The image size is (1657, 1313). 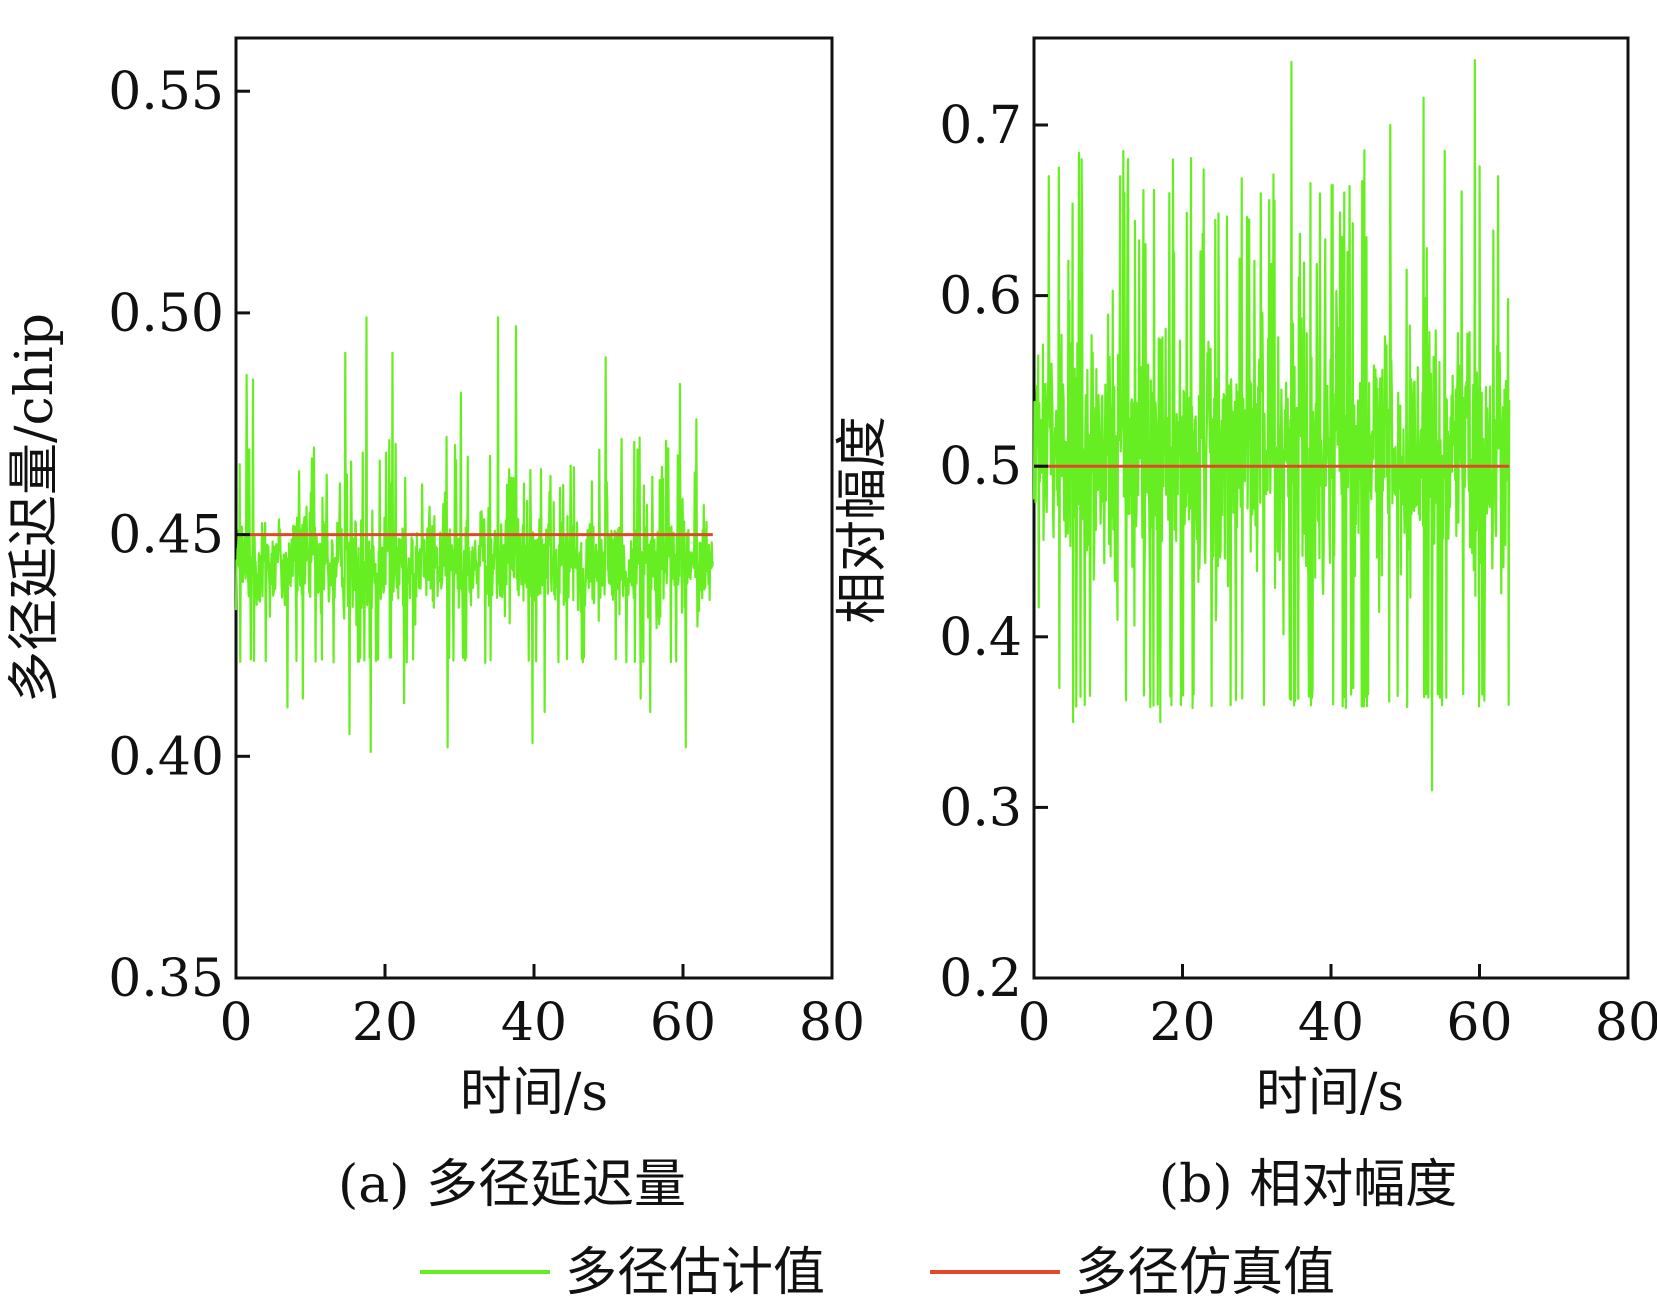 I want to click on y-tick-label: 0.5, so click(x=980, y=467).